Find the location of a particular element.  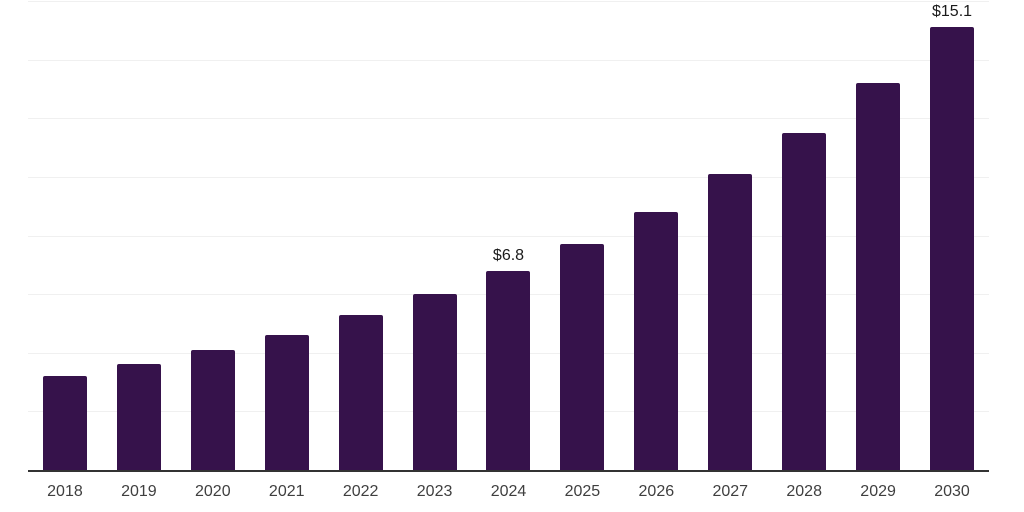

bar-2020 is located at coordinates (212, 409).